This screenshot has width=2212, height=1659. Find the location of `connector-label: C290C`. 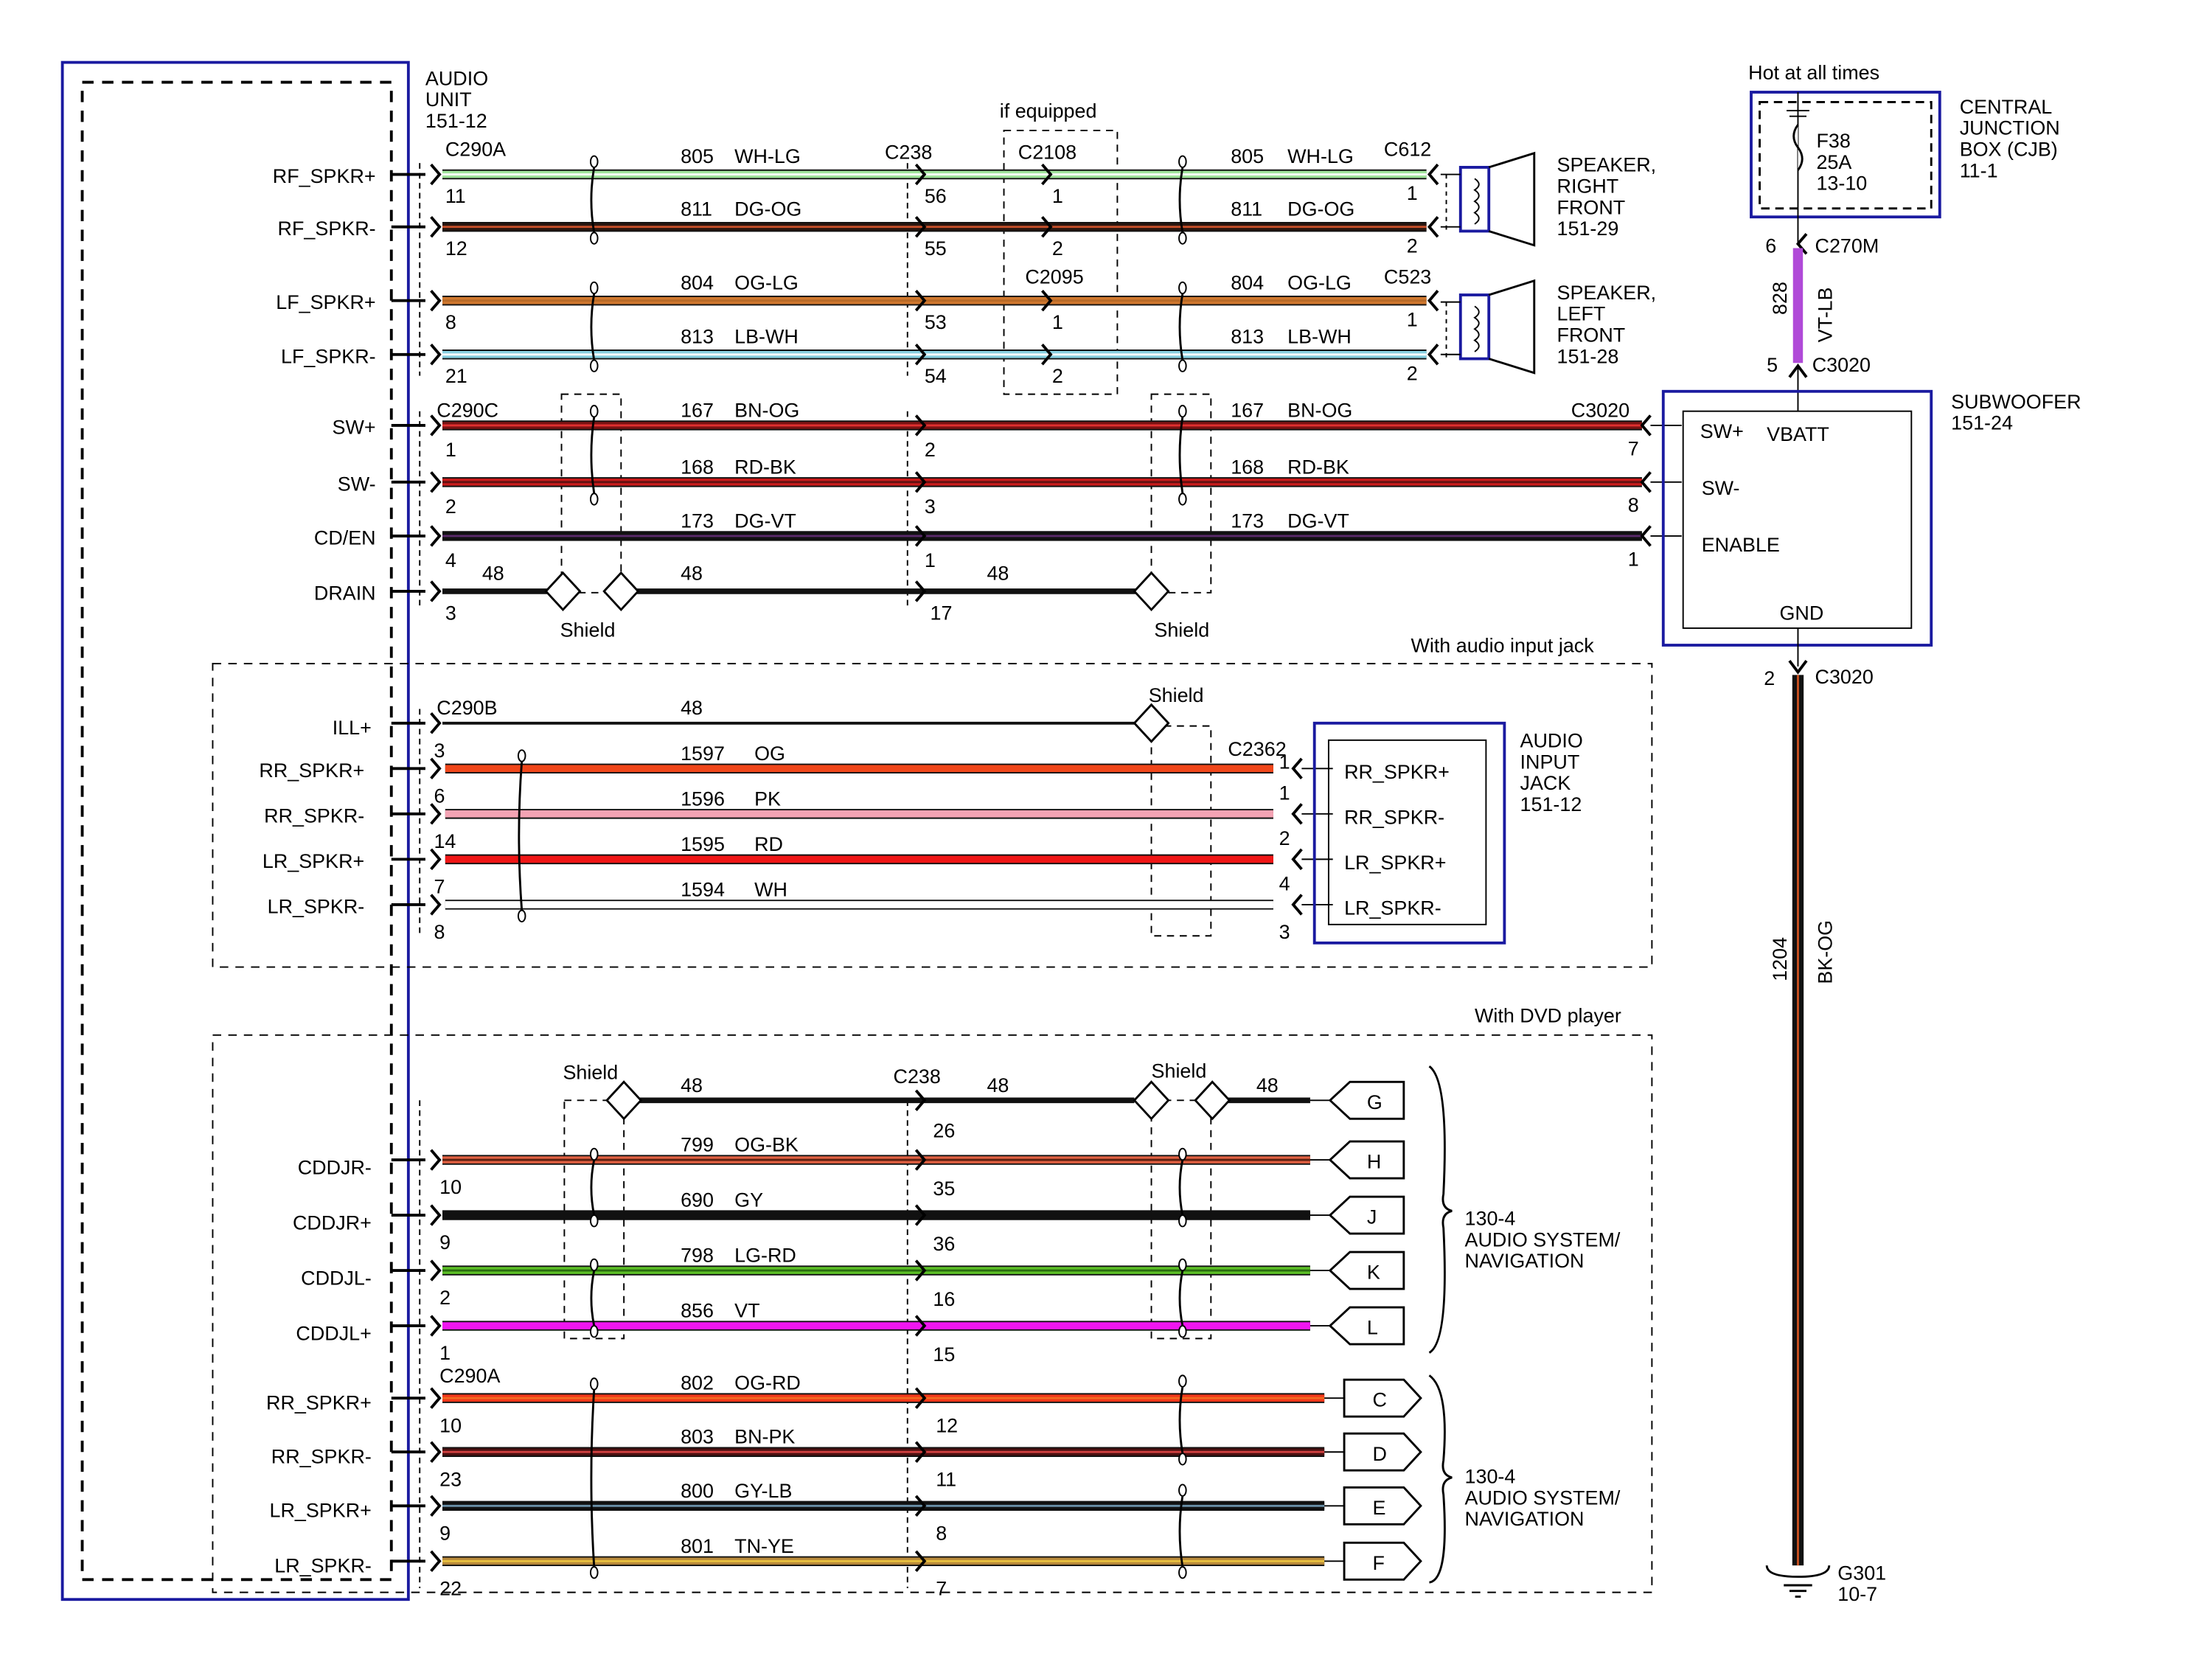

connector-label: C290C is located at coordinates (467, 410).